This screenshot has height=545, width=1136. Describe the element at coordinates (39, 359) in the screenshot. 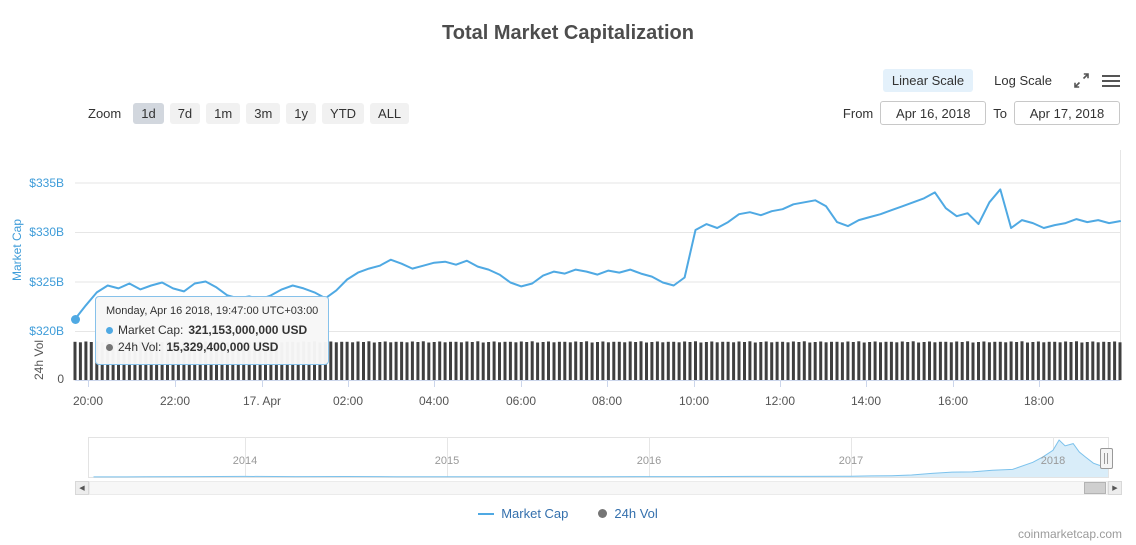

I see `volume-axis-title: 24h Vol` at that location.